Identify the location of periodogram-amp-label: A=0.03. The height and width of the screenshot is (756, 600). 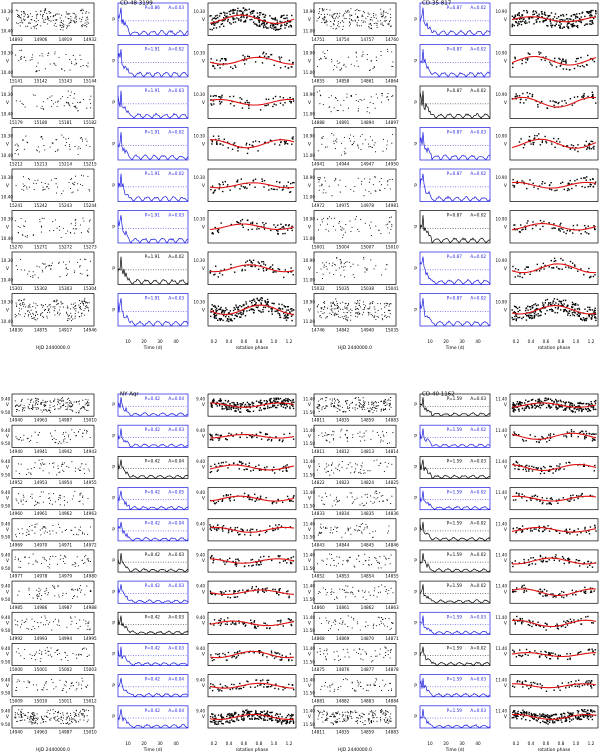
(176, 585).